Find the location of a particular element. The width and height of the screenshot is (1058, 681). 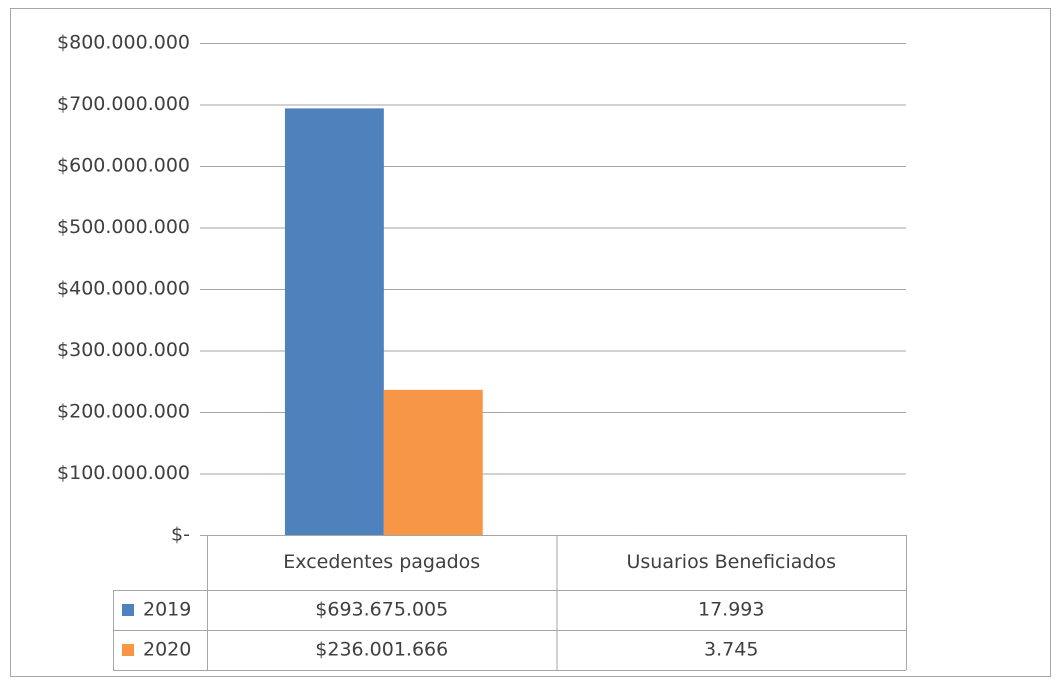

legend-label: 2019 is located at coordinates (167, 610).